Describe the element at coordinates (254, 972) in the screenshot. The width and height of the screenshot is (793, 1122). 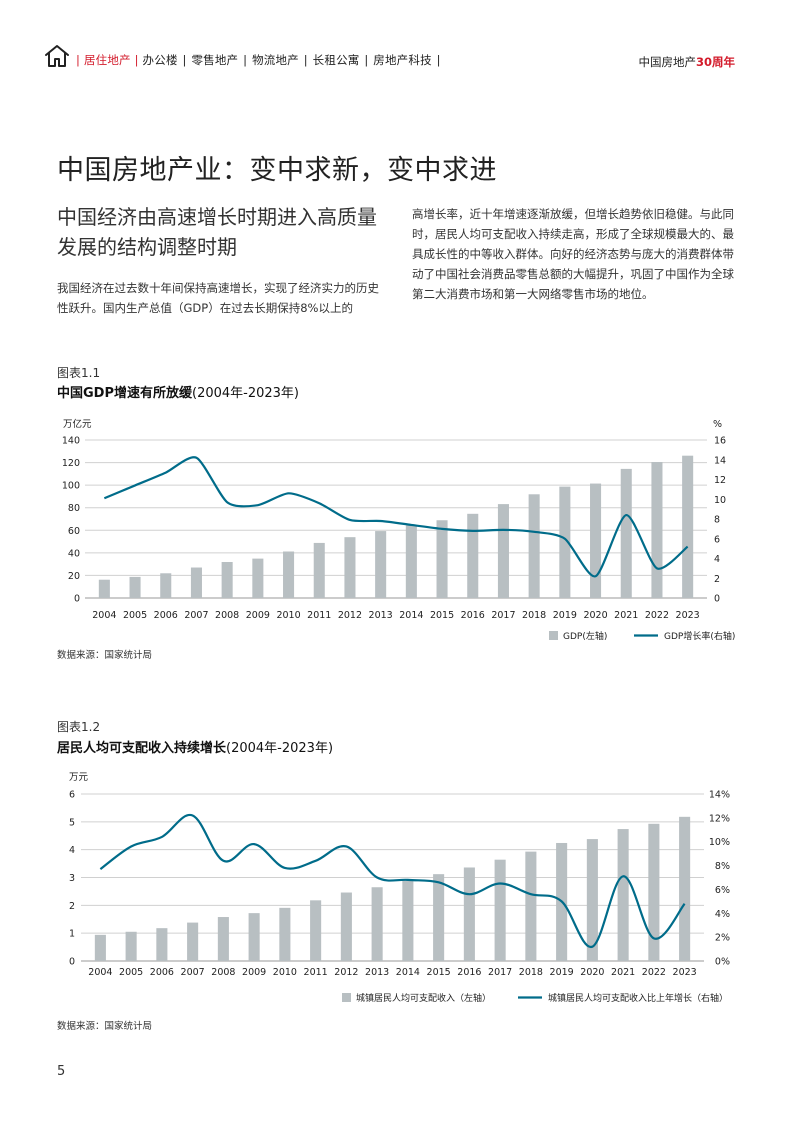
I see `x-tick-label: 2009` at that location.